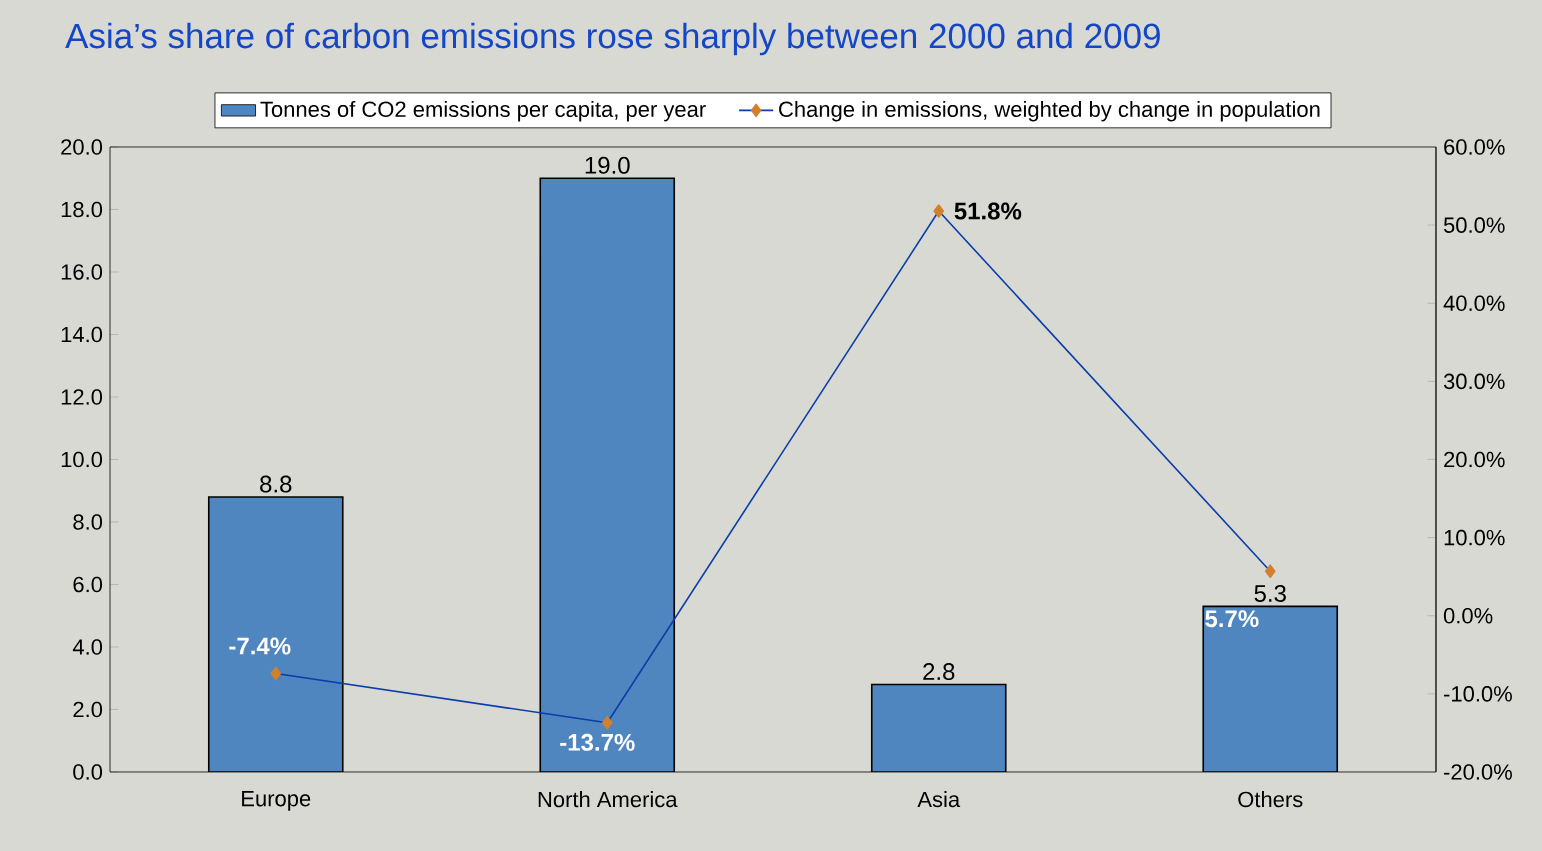  Describe the element at coordinates (88, 709) in the screenshot. I see `y-tick-label: 2.0` at that location.